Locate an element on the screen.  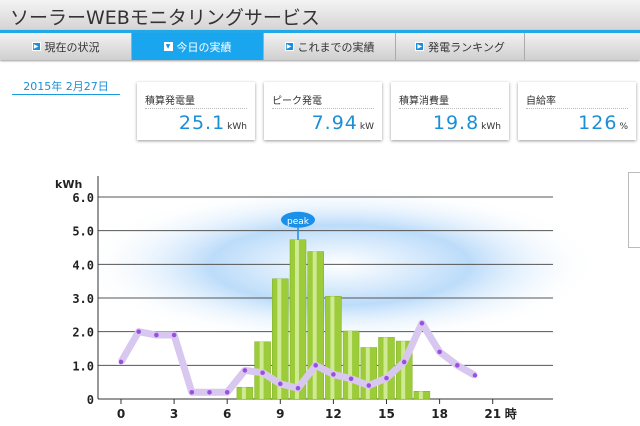
main-nav: ▶ 現在の状況 ▼ 今日の実績 ▶ これまでの実績 ▶ 発電ランキング is located at coordinates (320, 45).